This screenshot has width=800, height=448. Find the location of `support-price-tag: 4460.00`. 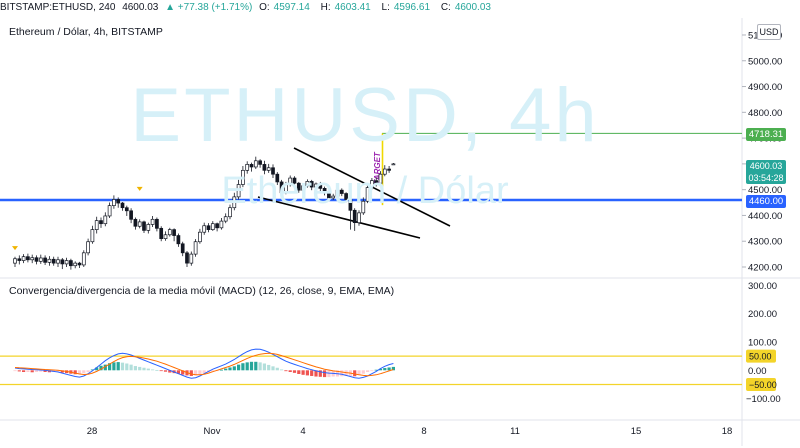

support-price-tag: 4460.00 is located at coordinates (766, 201).